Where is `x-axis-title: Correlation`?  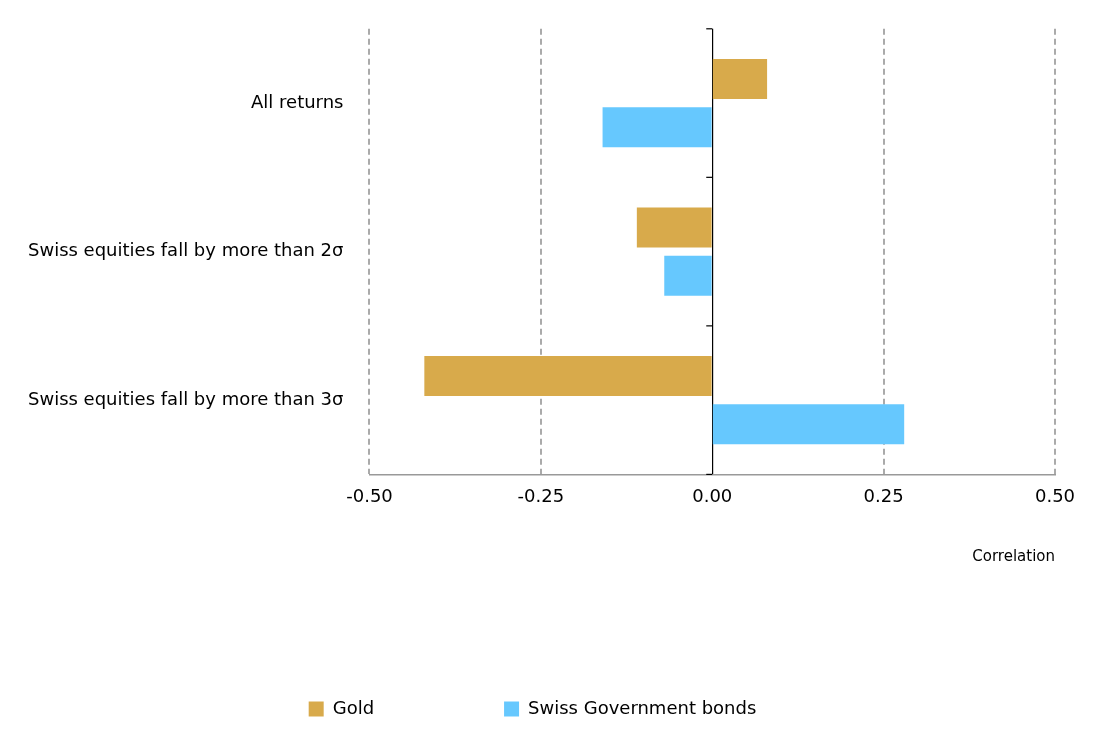
x-axis-title: Correlation is located at coordinates (1013, 555).